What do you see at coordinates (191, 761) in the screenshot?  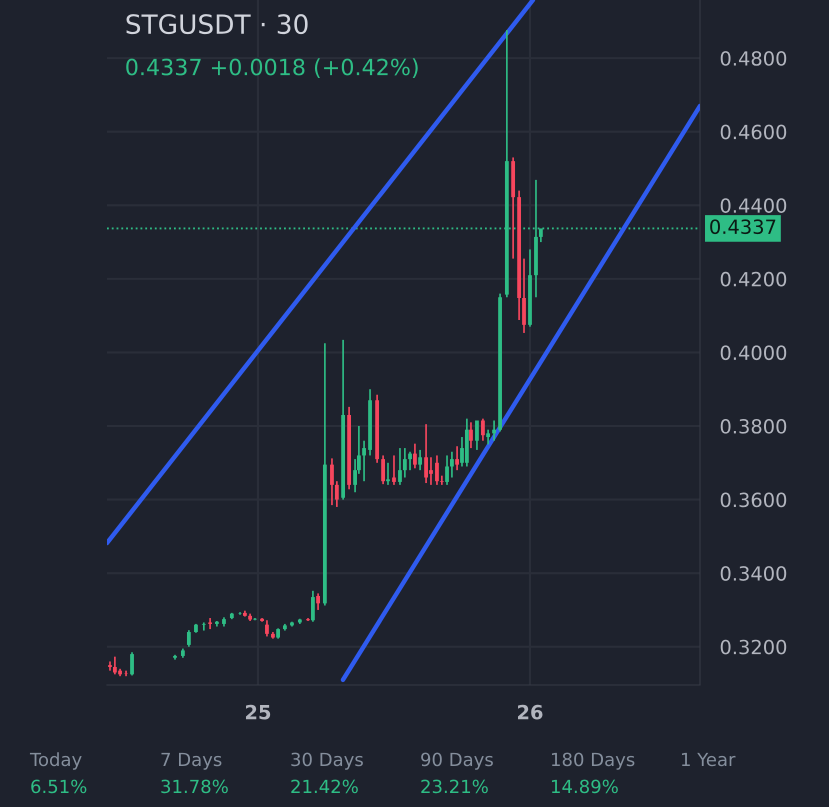 I see `text: 7 Days` at bounding box center [191, 761].